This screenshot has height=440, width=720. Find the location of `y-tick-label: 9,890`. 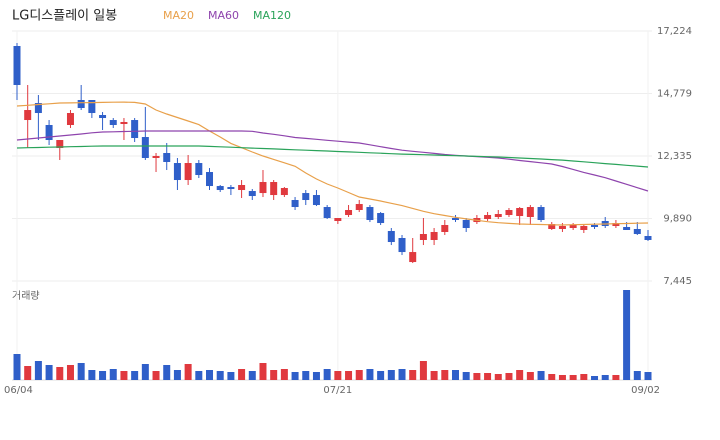

y-tick-label: 9,890 is located at coordinates (677, 218).